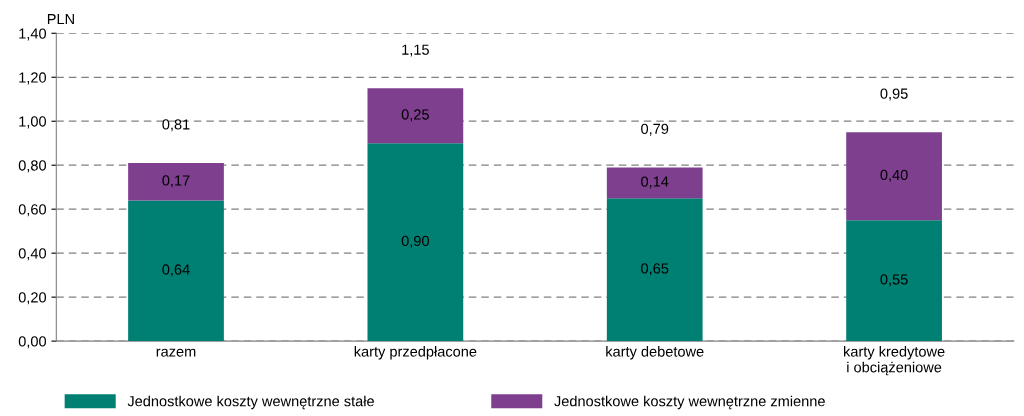  What do you see at coordinates (250, 402) in the screenshot?
I see `legend-label: Jednostkowe koszty wewnętrzne stałe` at bounding box center [250, 402].